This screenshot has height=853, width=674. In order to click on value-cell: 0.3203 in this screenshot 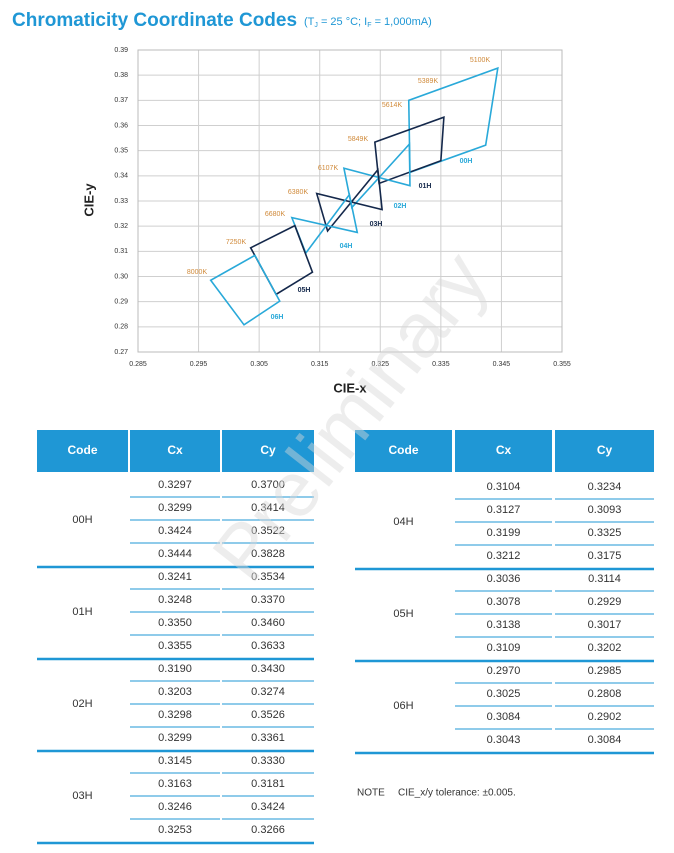, I will do `click(175, 692)`.